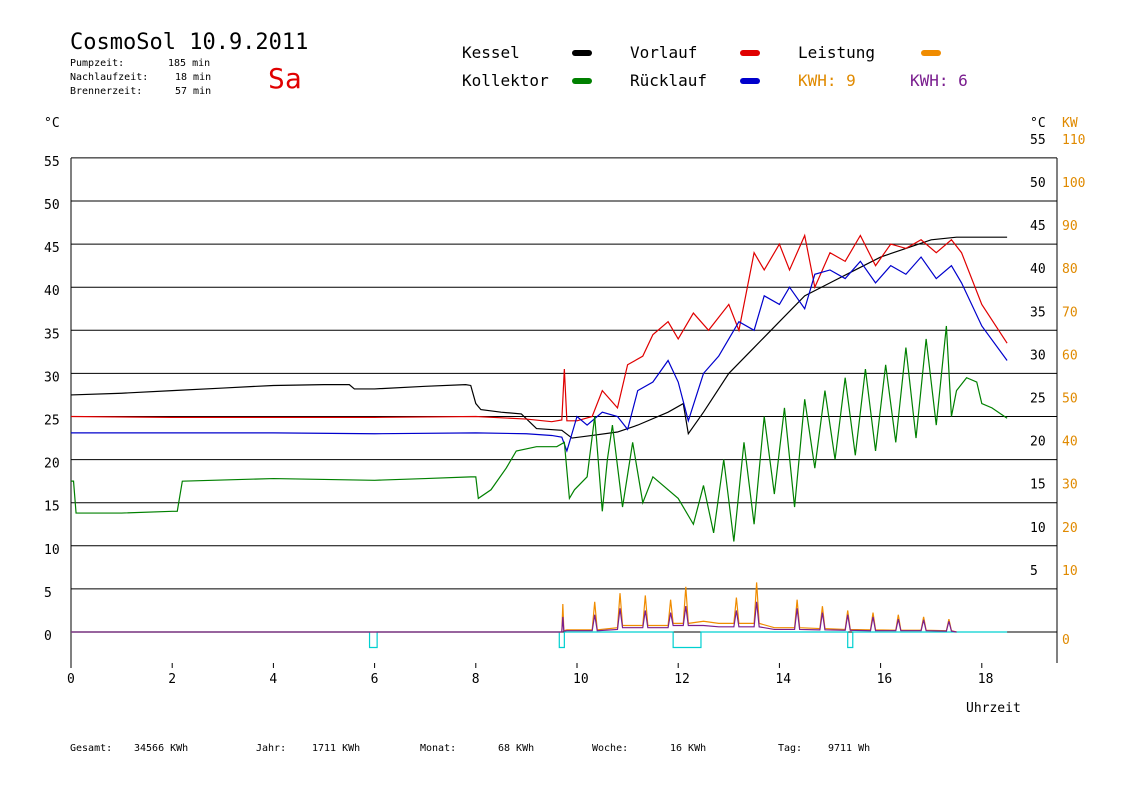  I want to click on legend-ruecklauf-swatch, so click(750, 81).